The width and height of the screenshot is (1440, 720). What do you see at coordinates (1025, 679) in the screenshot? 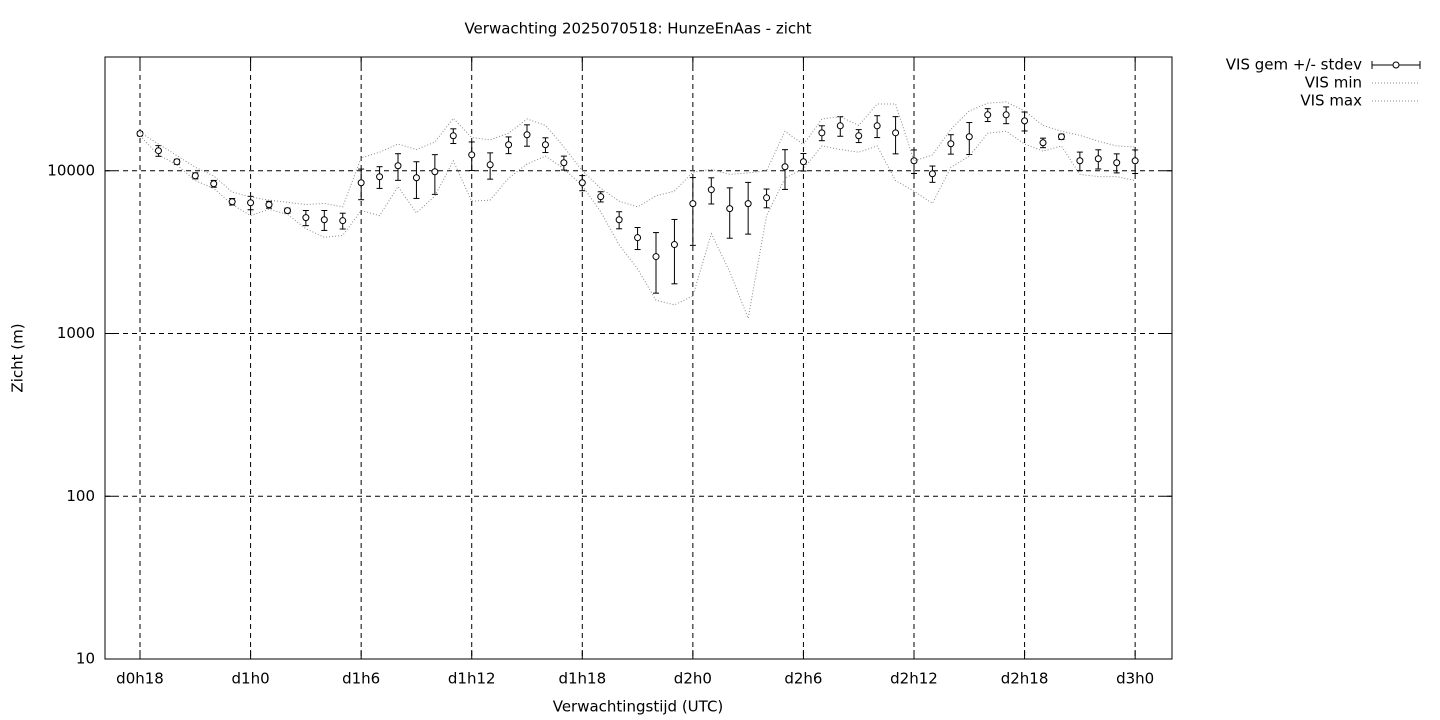
I see `x-tick-label: d2h18` at bounding box center [1025, 679].